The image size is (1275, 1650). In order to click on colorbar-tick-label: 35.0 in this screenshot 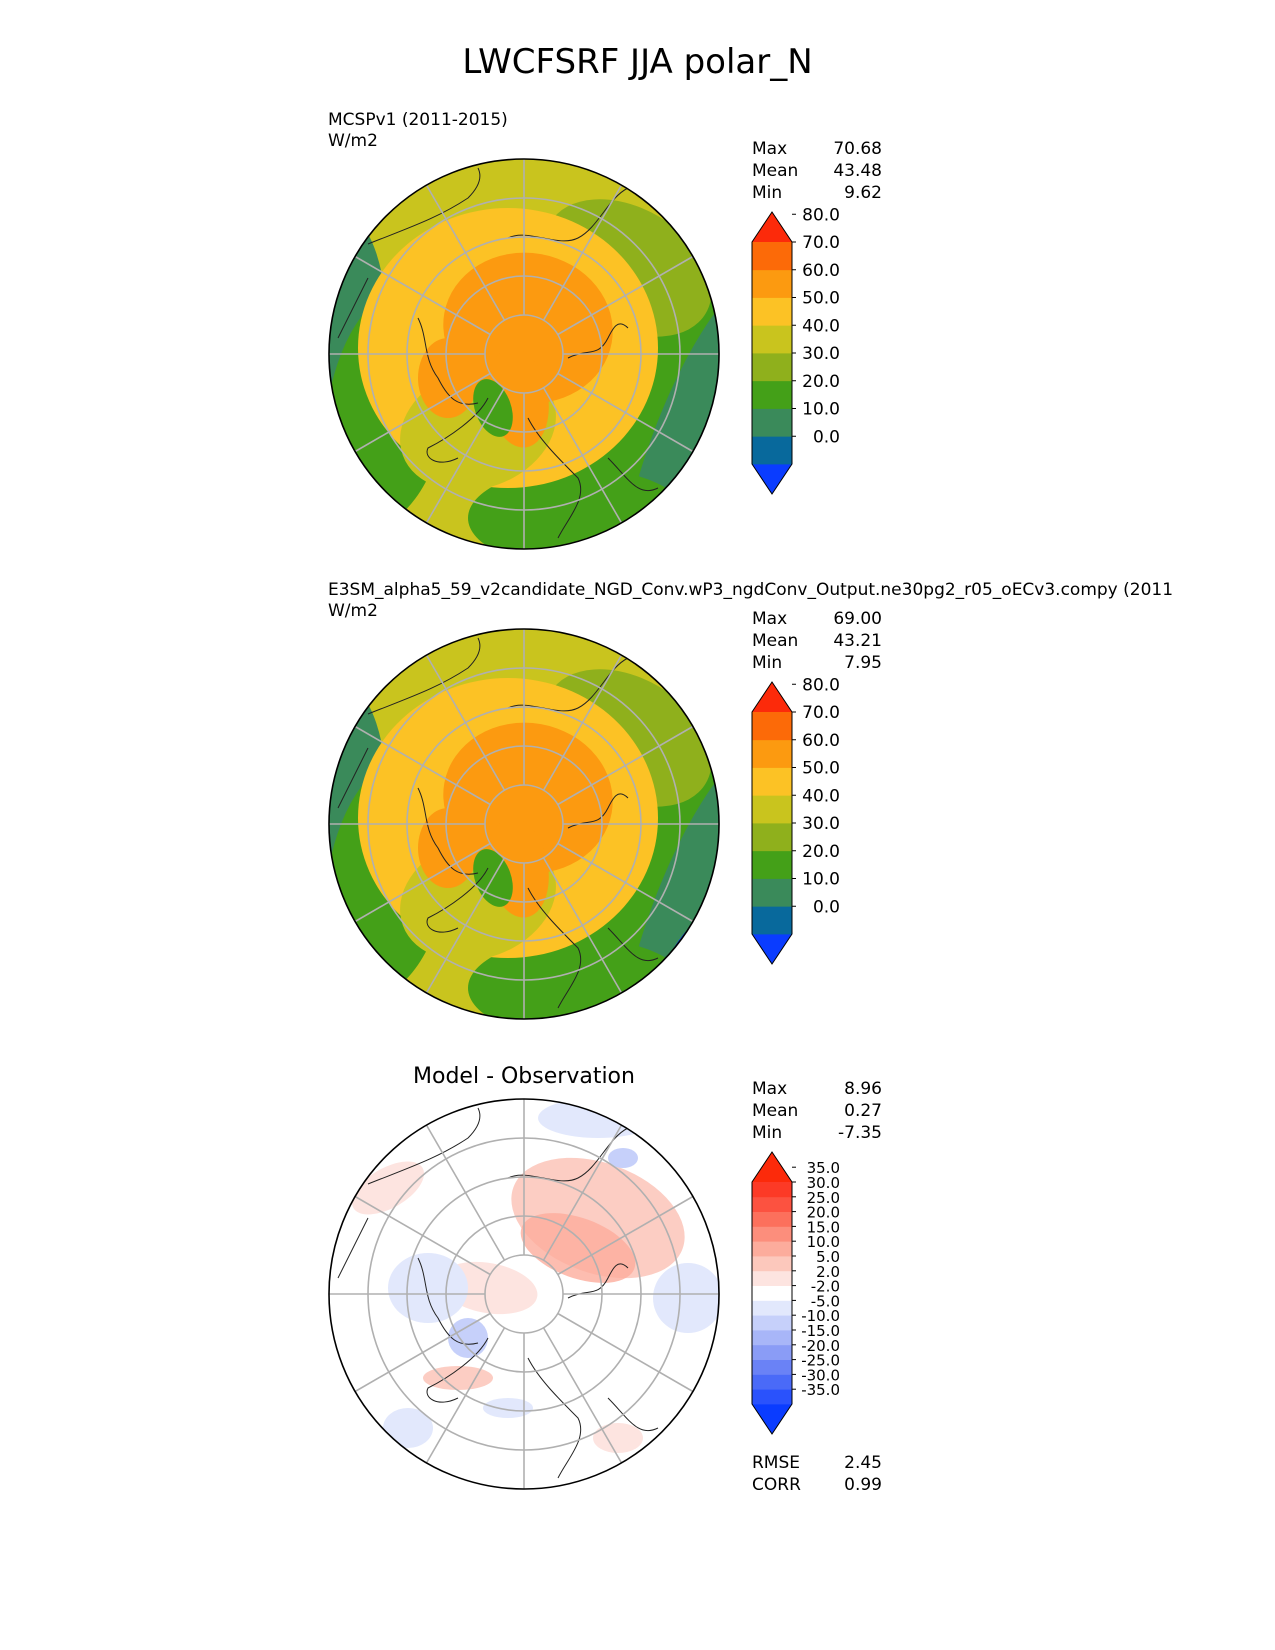, I will do `click(823, 1168)`.